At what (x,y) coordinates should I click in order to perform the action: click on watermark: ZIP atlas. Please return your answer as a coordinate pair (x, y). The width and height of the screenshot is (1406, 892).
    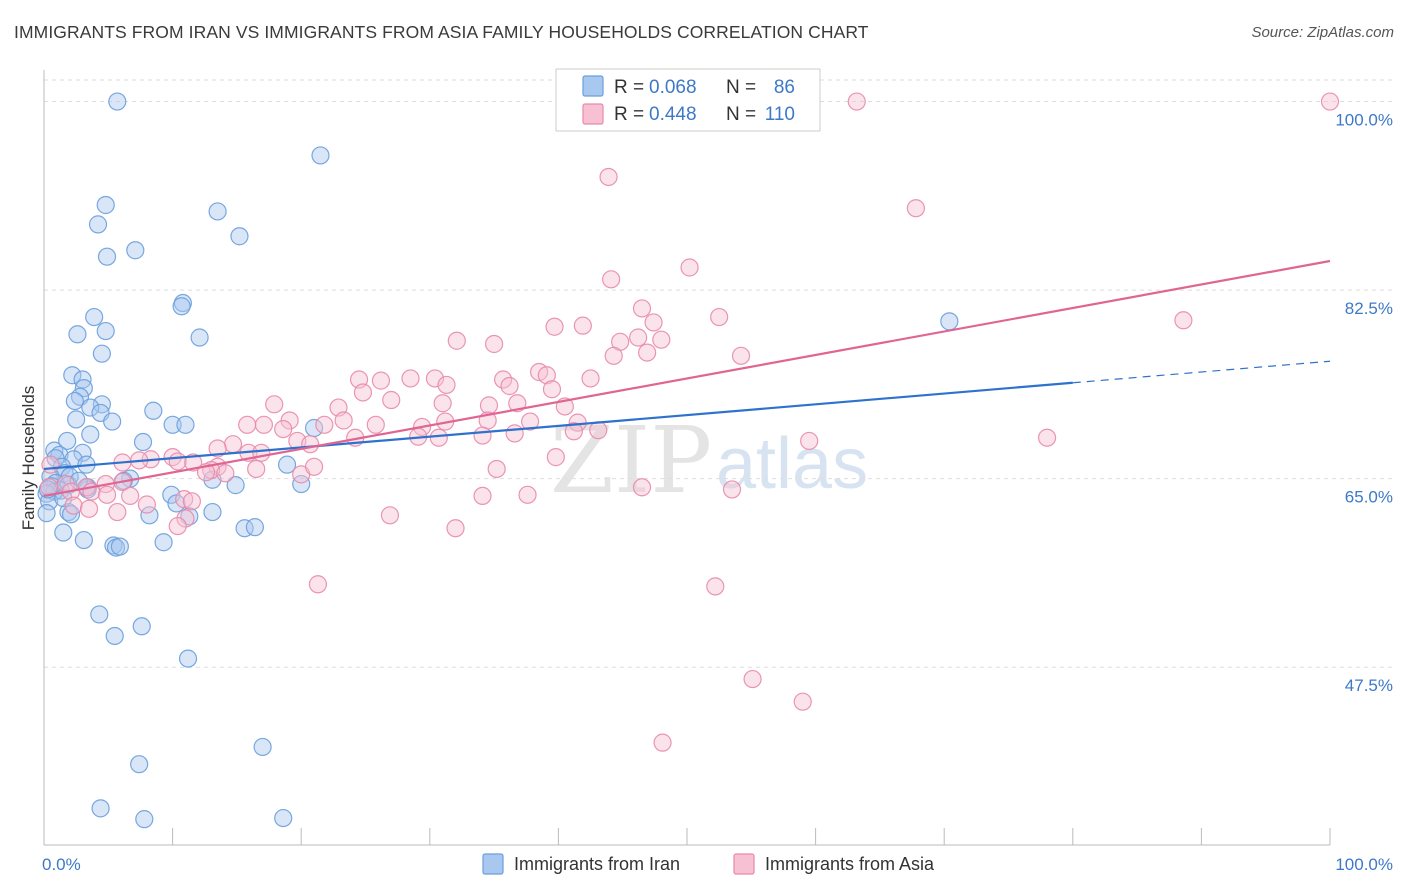
    Looking at the image, I should click on (709, 460).